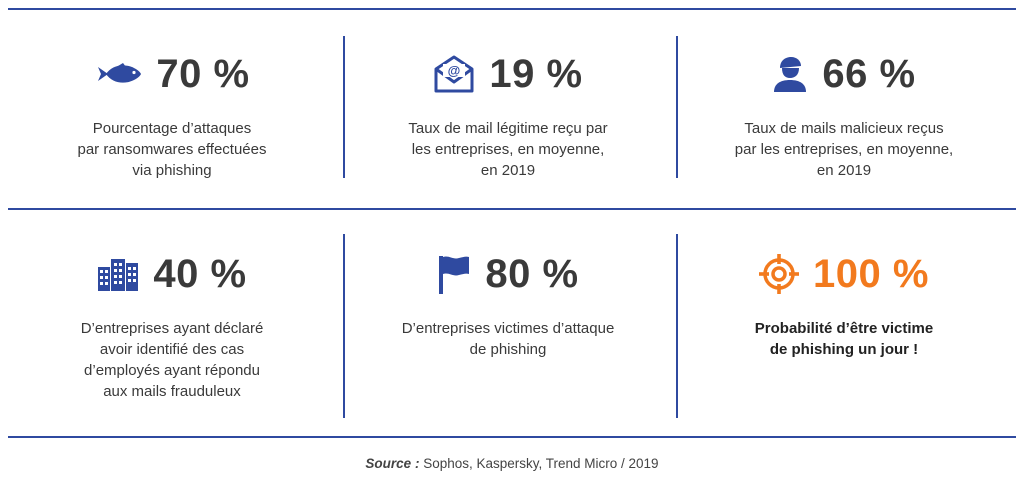  What do you see at coordinates (869, 73) in the screenshot?
I see `stat-value: 66 %` at bounding box center [869, 73].